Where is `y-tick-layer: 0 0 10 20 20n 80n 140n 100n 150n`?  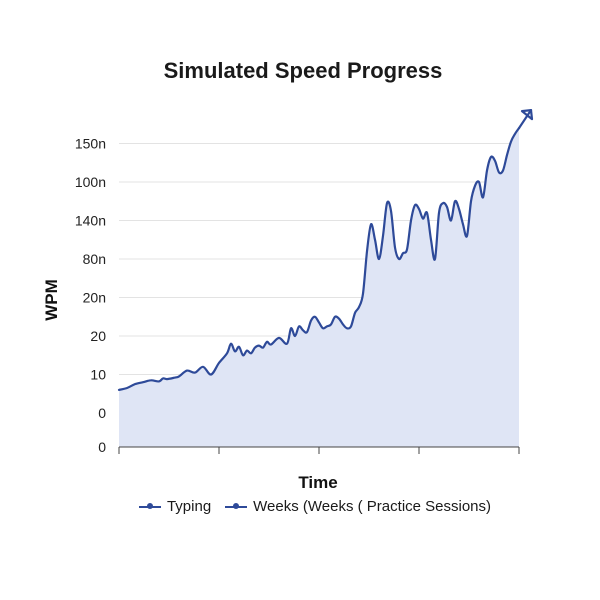 y-tick-layer: 0 0 10 20 20n 80n 140n 100n 150n is located at coordinates (90, 296).